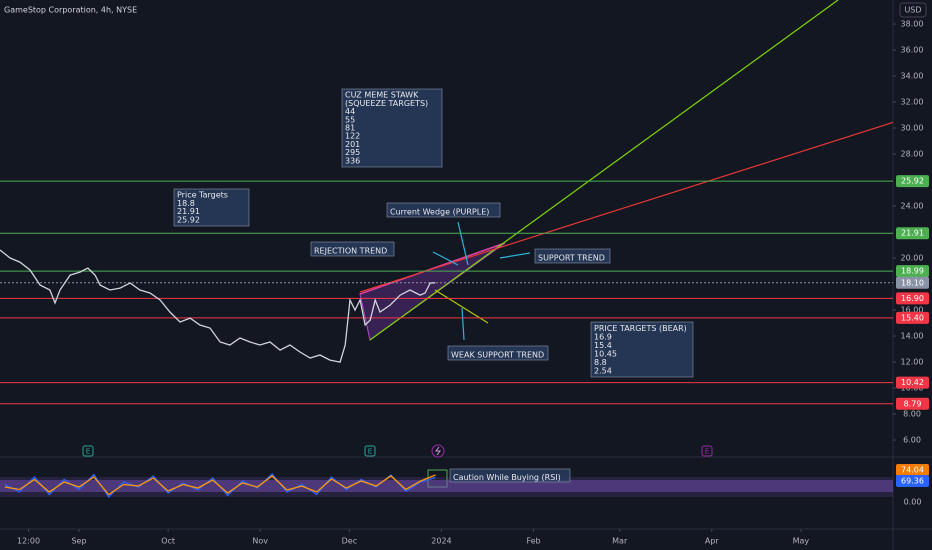 This screenshot has width=932, height=550. Describe the element at coordinates (912, 317) in the screenshot. I see `price-level-label: 15.40` at that location.